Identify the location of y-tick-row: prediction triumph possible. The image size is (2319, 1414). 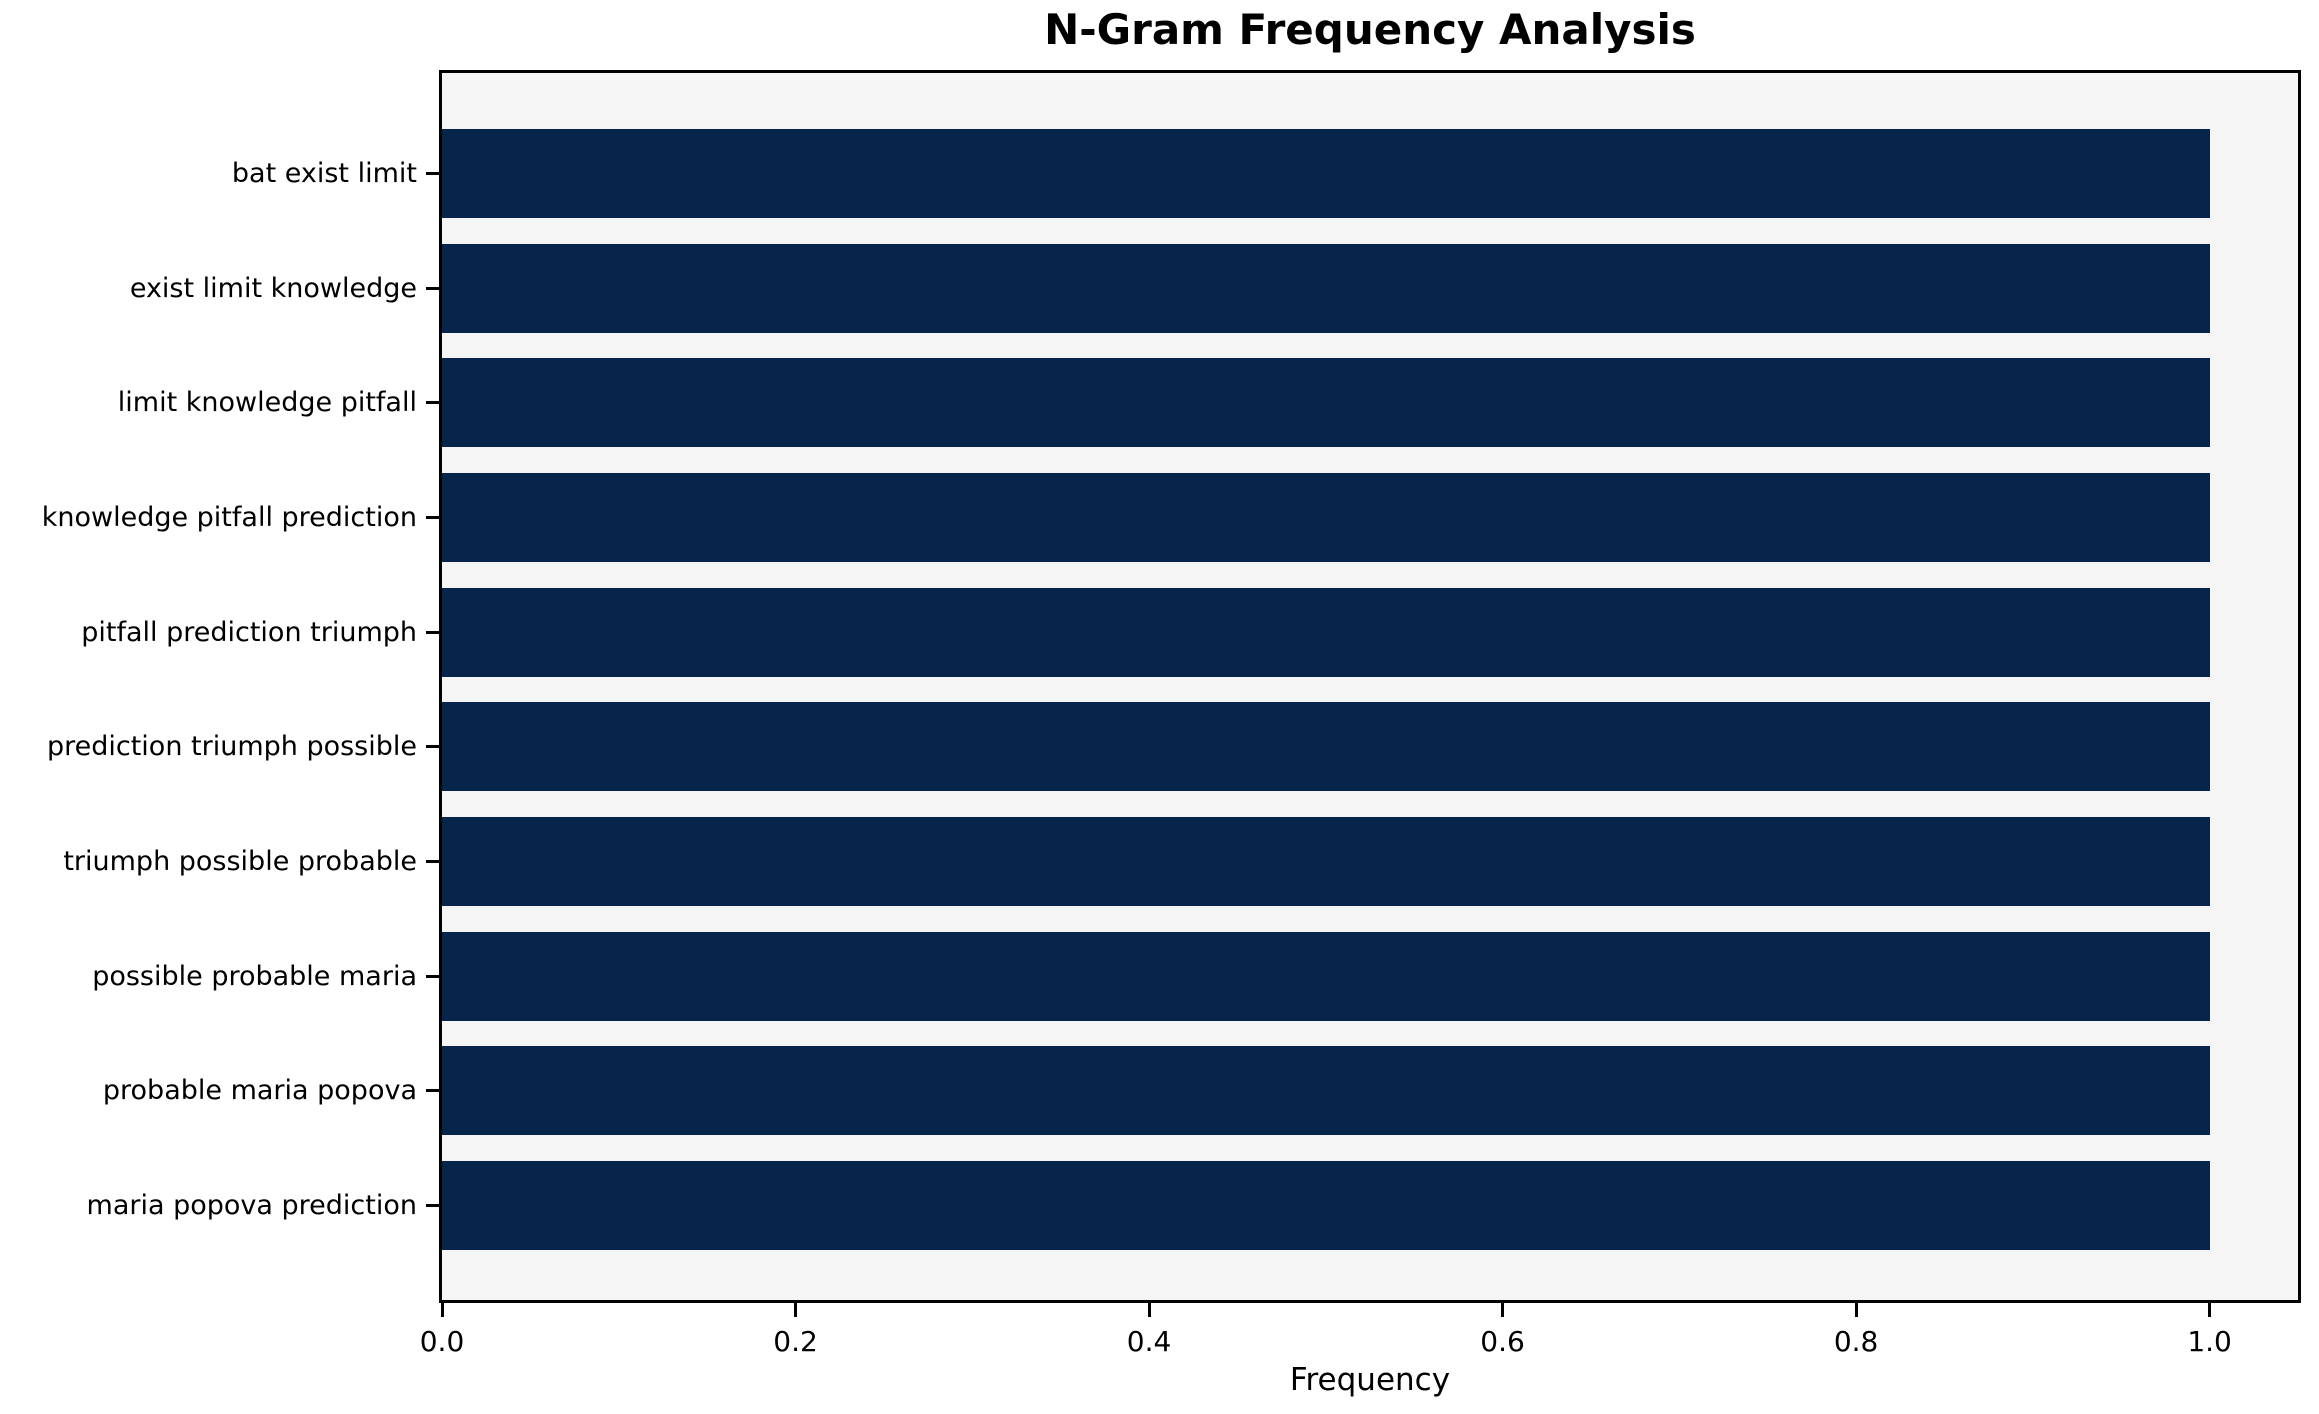
(219, 746).